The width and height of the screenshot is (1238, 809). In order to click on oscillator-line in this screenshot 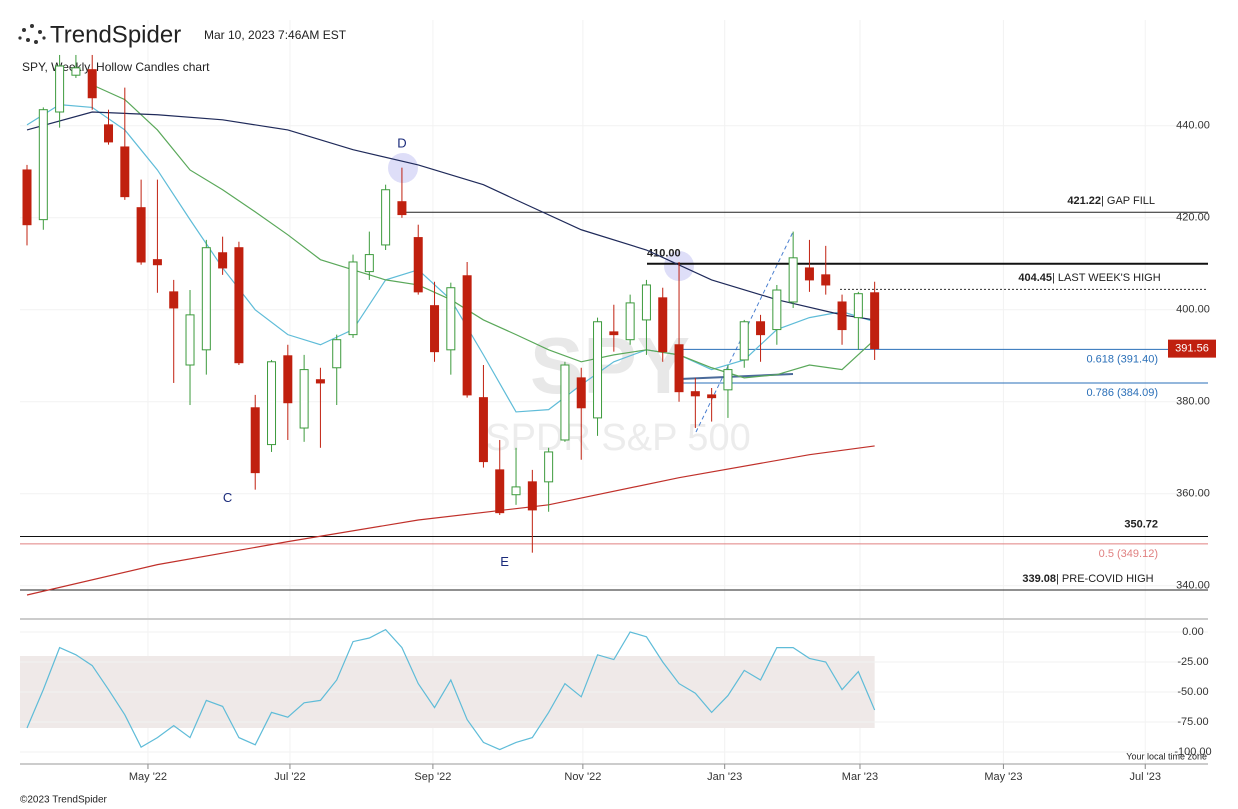, I will do `click(451, 689)`.